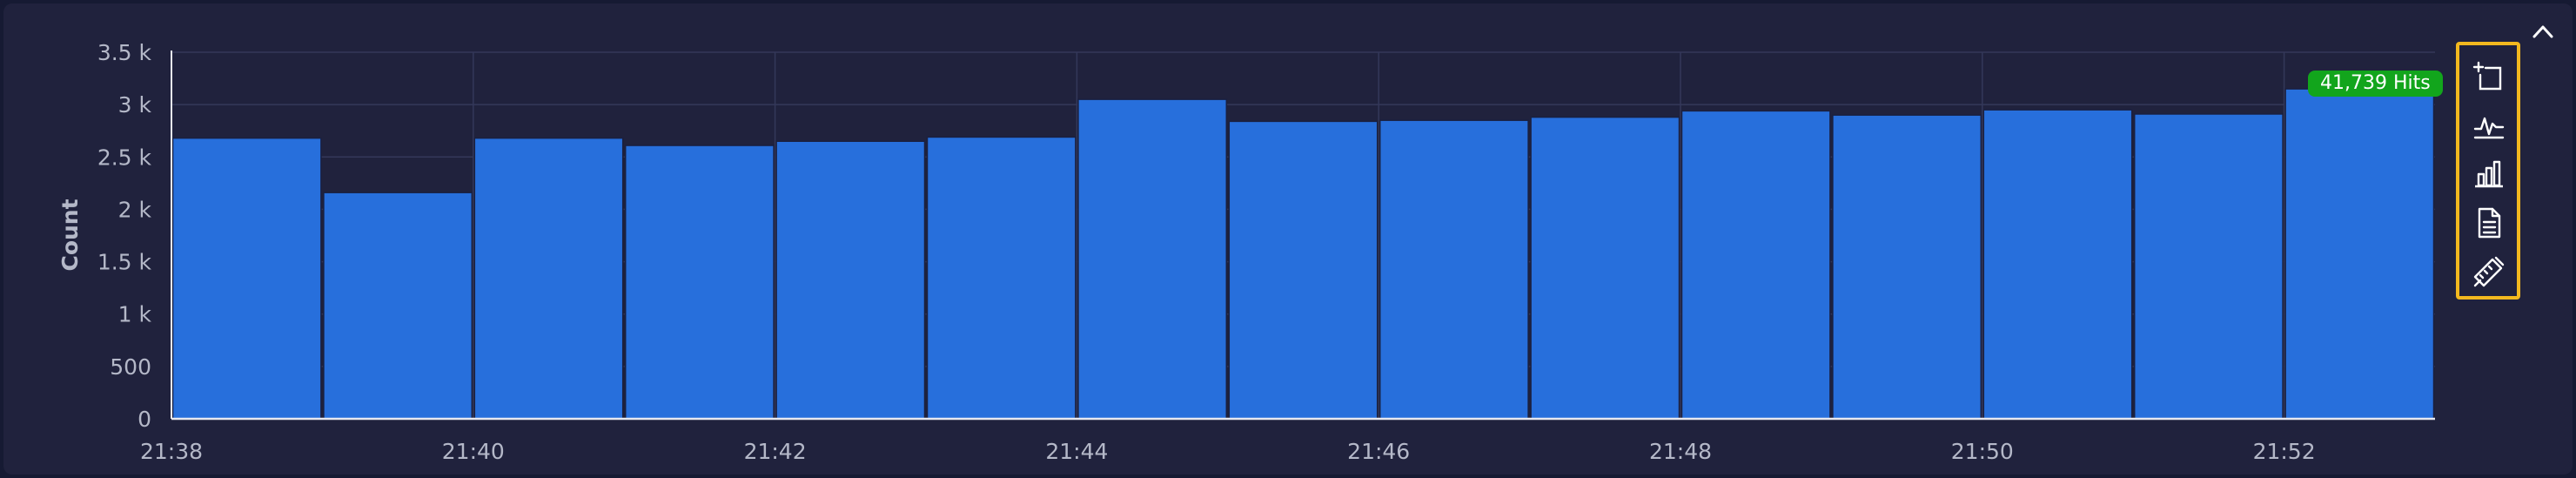 Image resolution: width=2576 pixels, height=478 pixels. I want to click on document-button, so click(2489, 222).